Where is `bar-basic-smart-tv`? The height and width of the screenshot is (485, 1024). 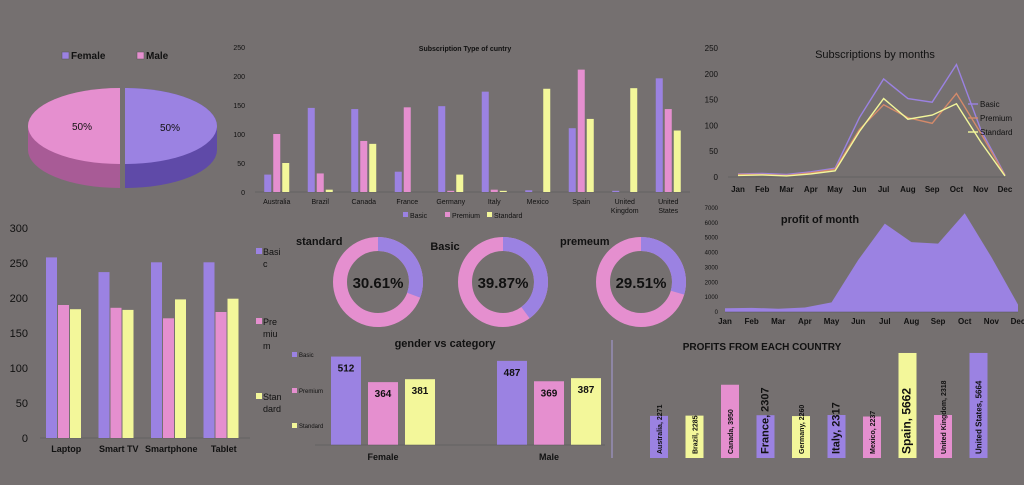
bar-basic-smart-tv is located at coordinates (104, 355).